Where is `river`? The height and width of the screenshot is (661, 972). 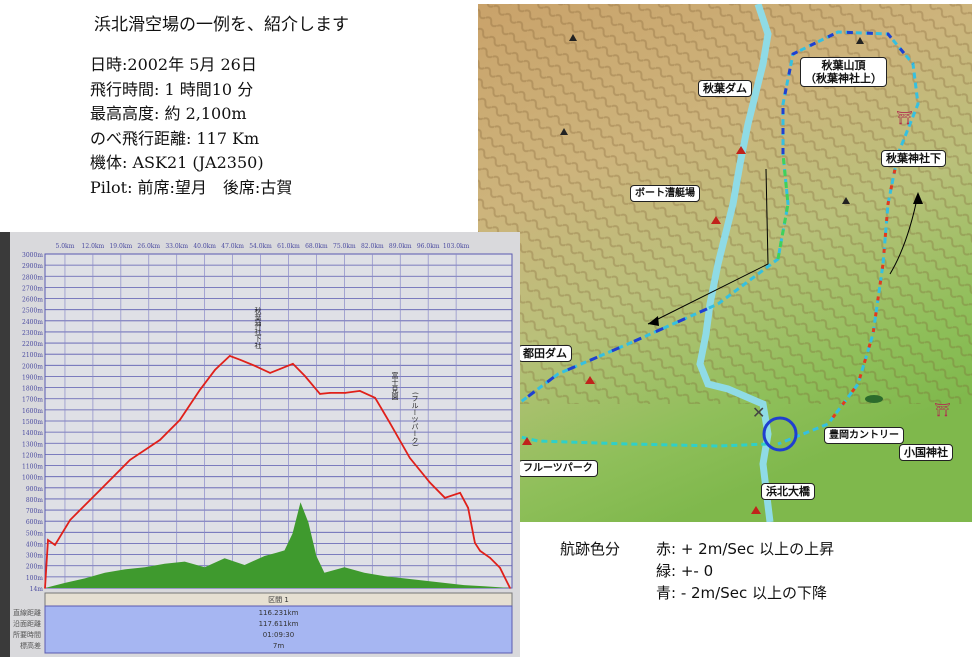
river is located at coordinates (735, 262).